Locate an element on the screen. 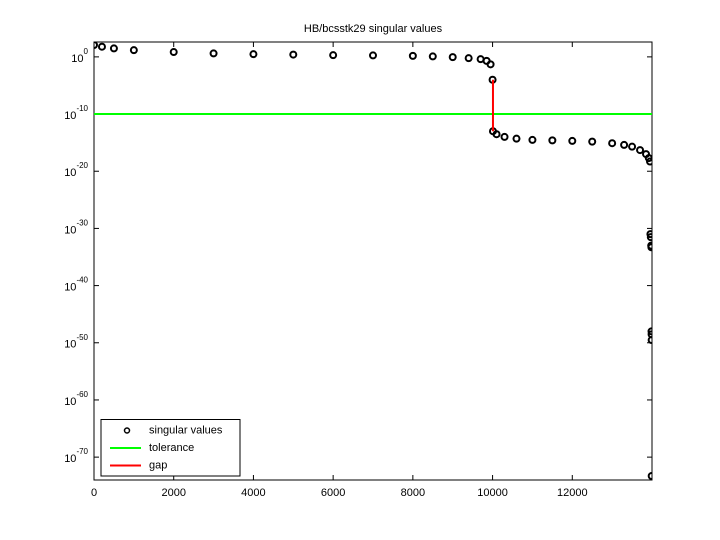 This screenshot has width=720, height=540. x-tick-label: 0 is located at coordinates (94, 493).